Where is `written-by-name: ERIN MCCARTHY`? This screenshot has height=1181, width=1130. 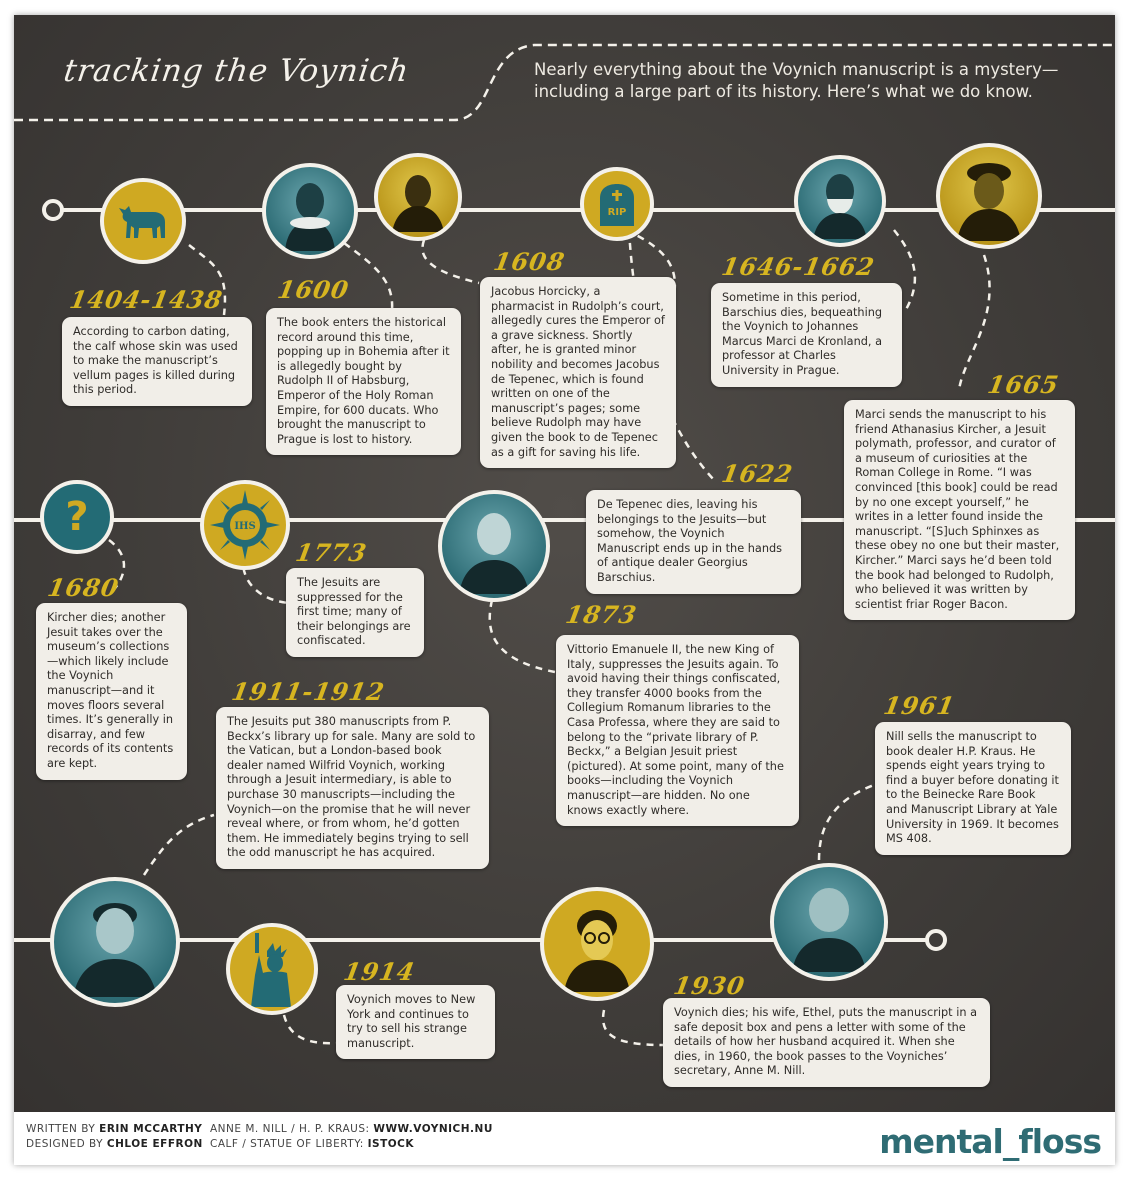
written-by-name: ERIN MCCARTHY is located at coordinates (151, 1129).